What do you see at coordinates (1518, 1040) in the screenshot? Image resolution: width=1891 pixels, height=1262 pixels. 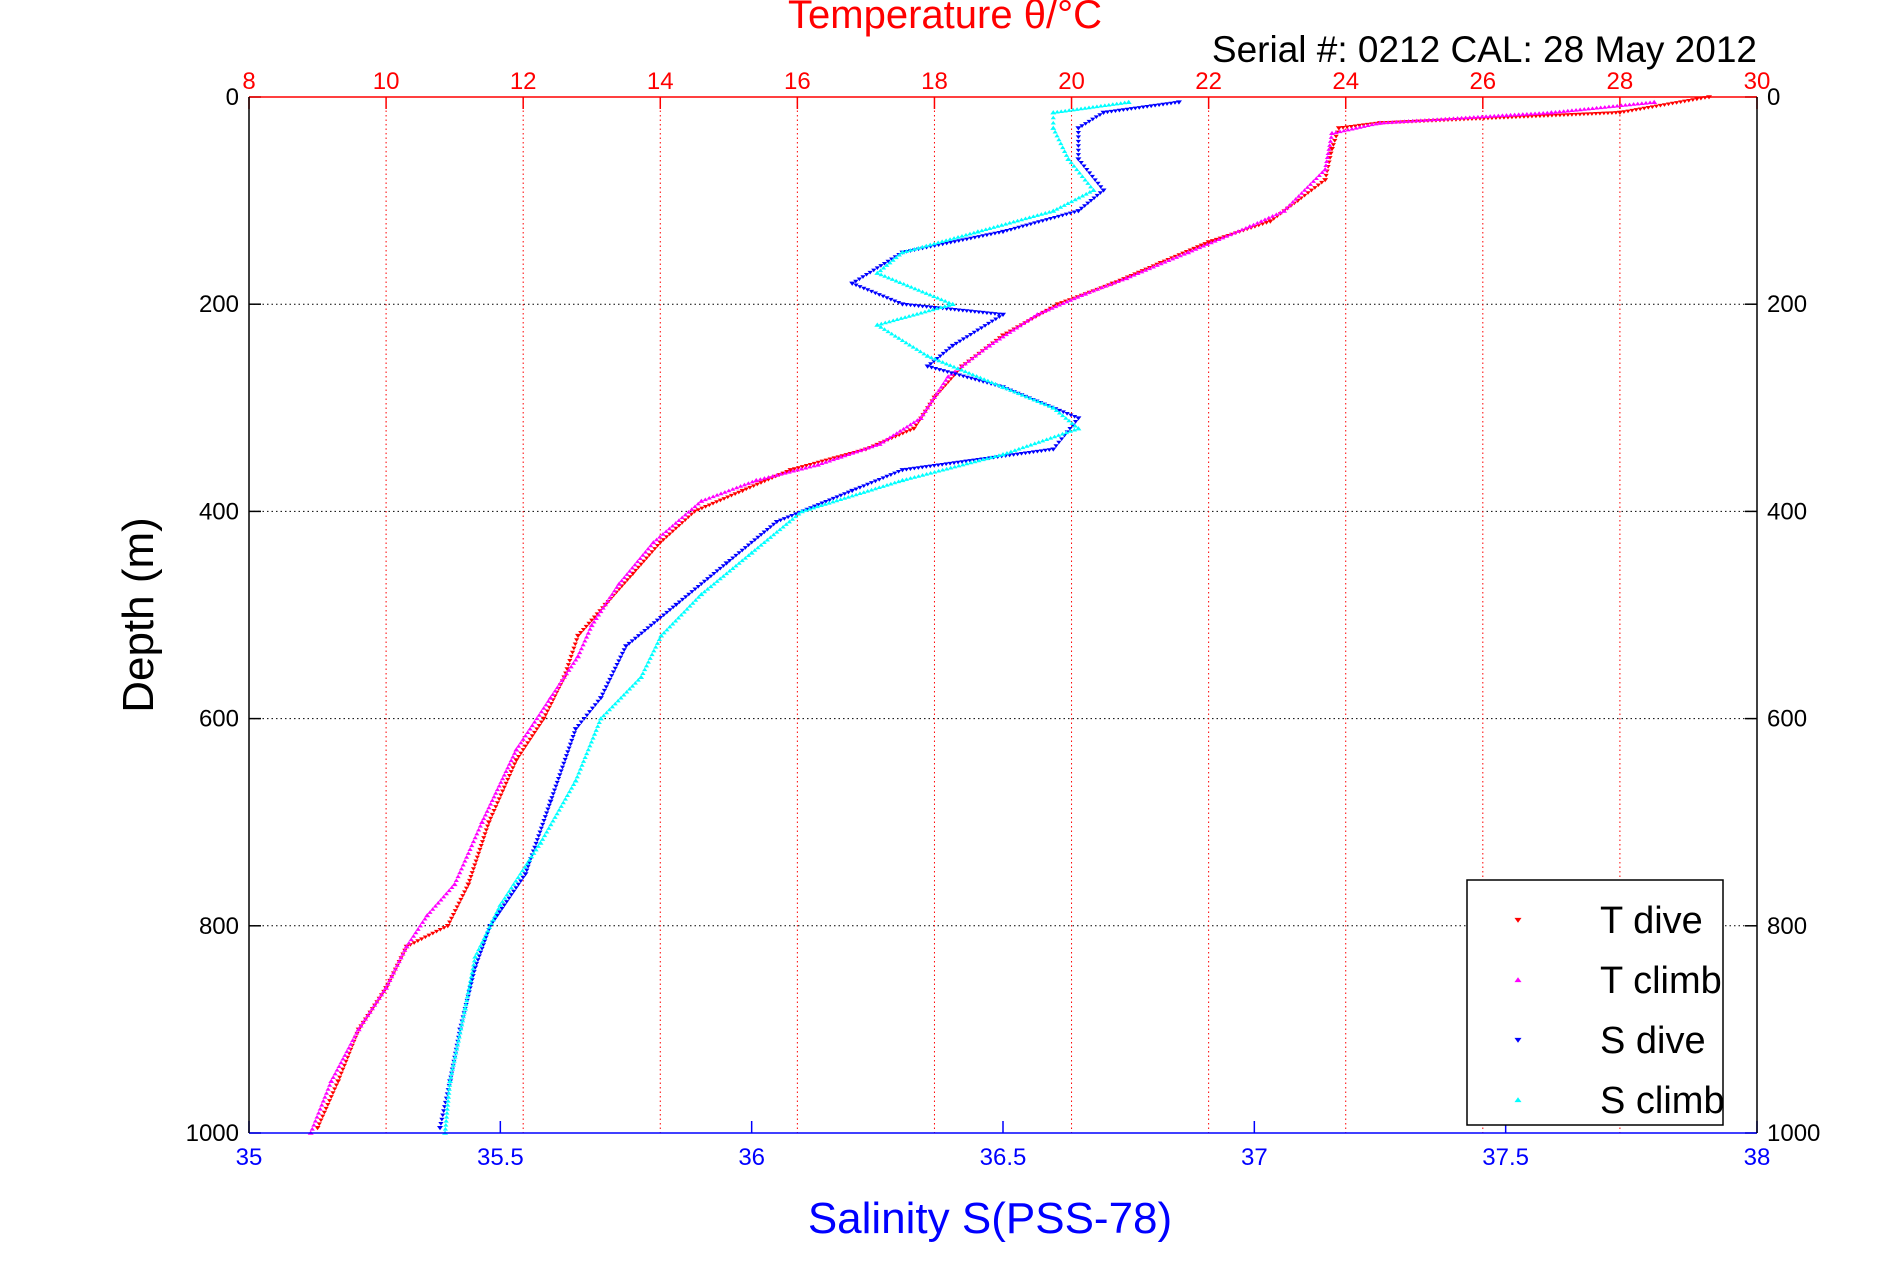 I see `legend-marker-s-dive` at bounding box center [1518, 1040].